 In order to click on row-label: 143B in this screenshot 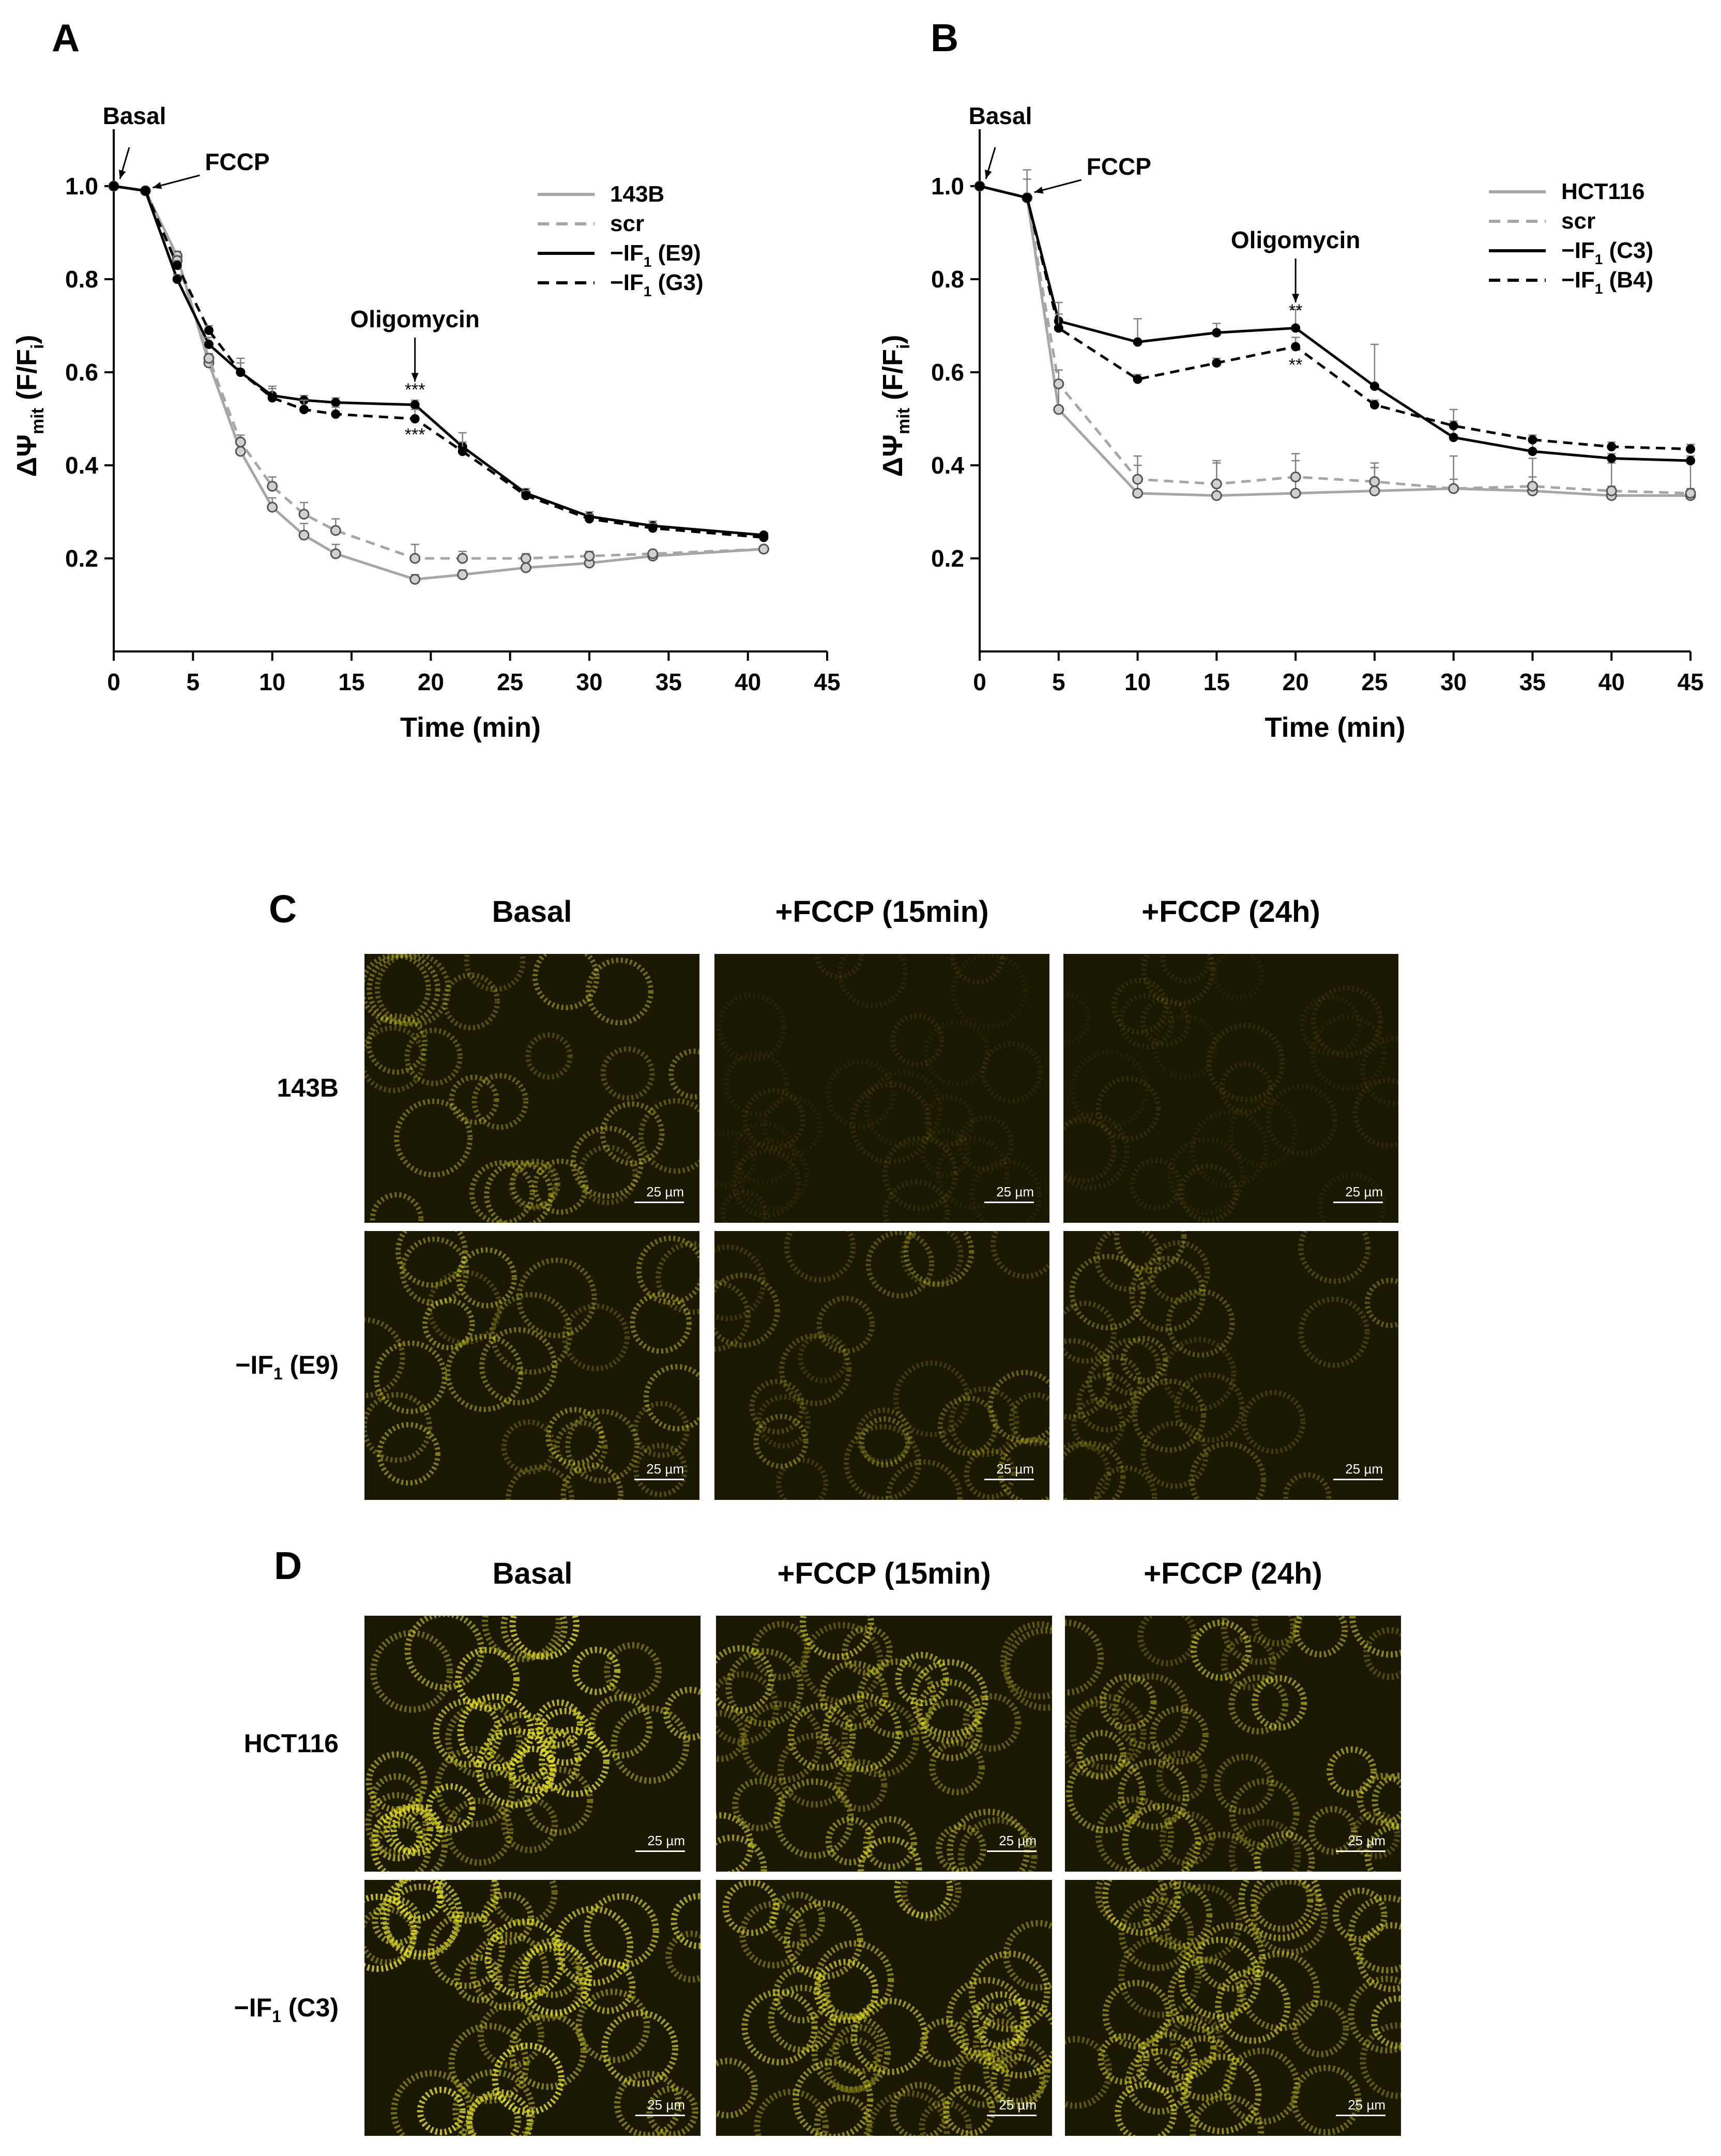, I will do `click(308, 1087)`.